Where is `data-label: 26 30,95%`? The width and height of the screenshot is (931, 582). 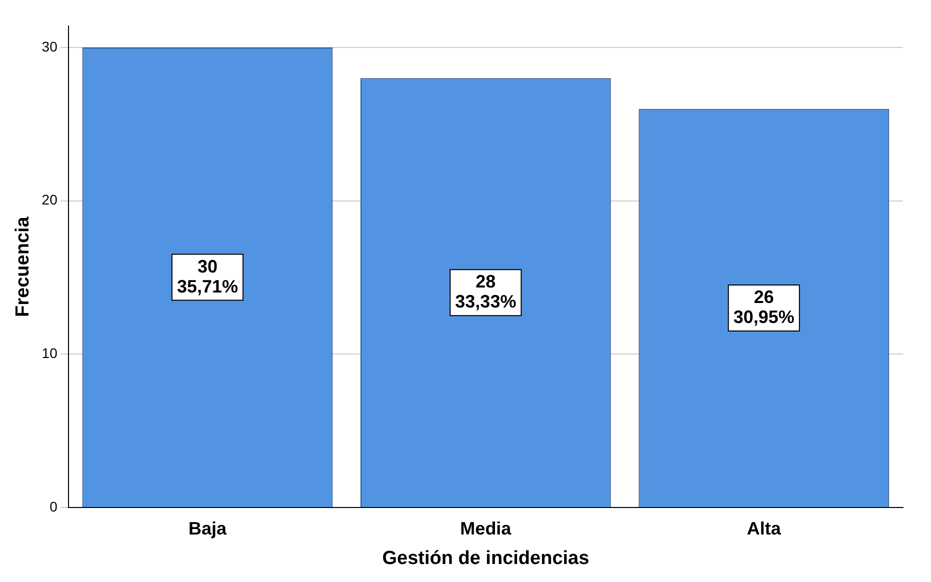 data-label: 26 30,95% is located at coordinates (763, 306).